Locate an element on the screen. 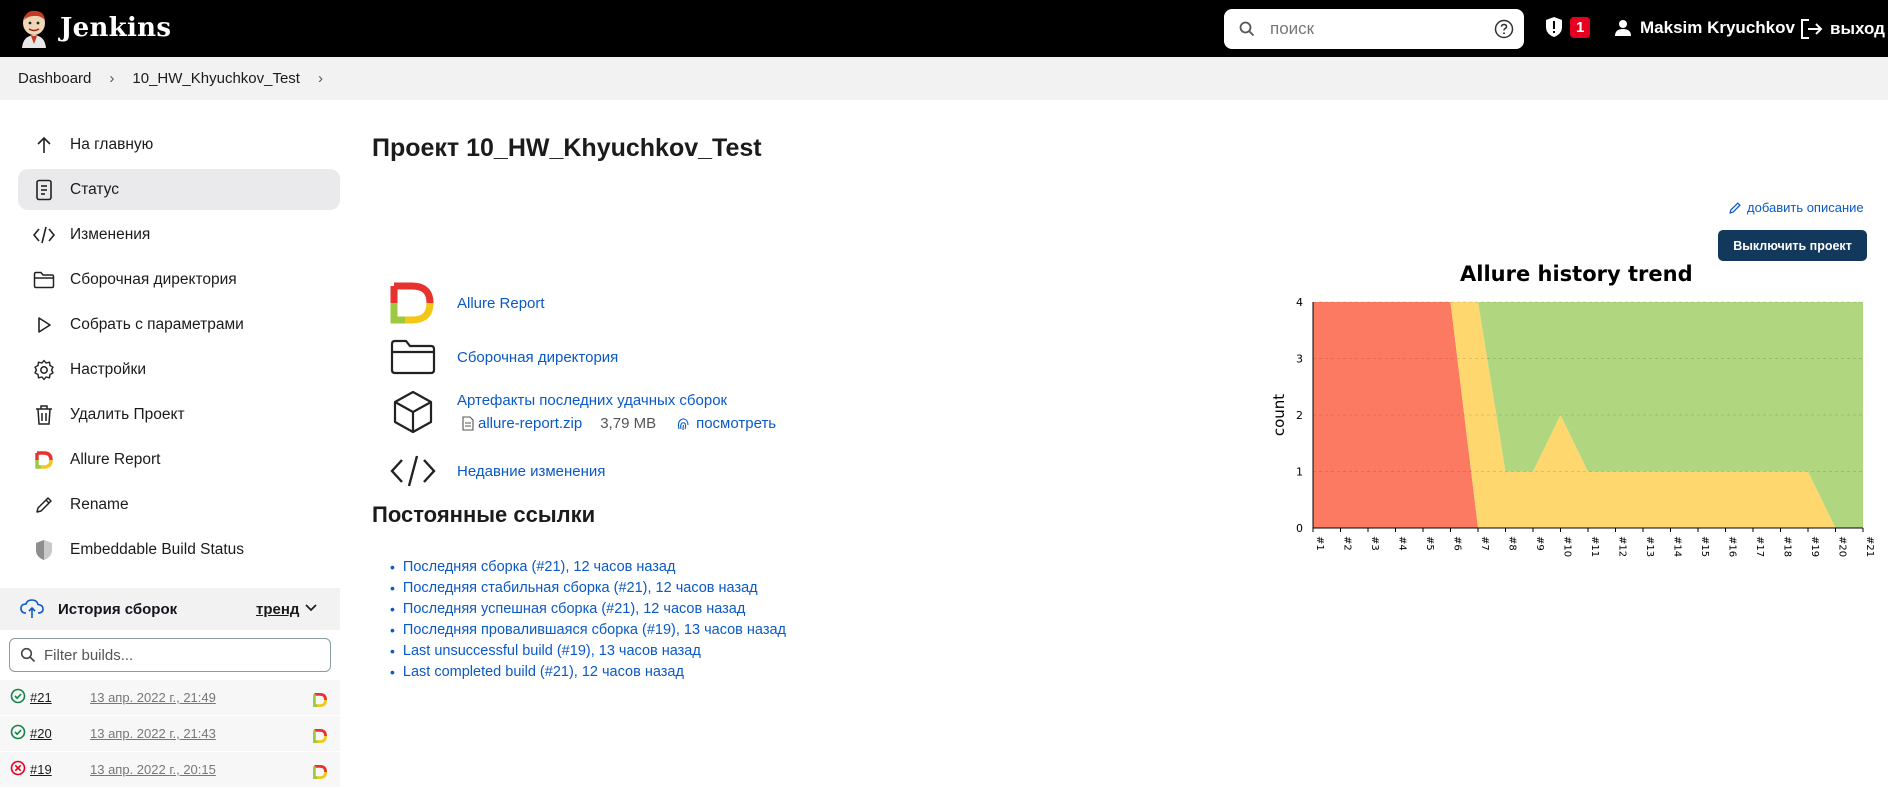 This screenshot has width=1888, height=788. sidebar-item-settings: Настройки is located at coordinates (179, 369).